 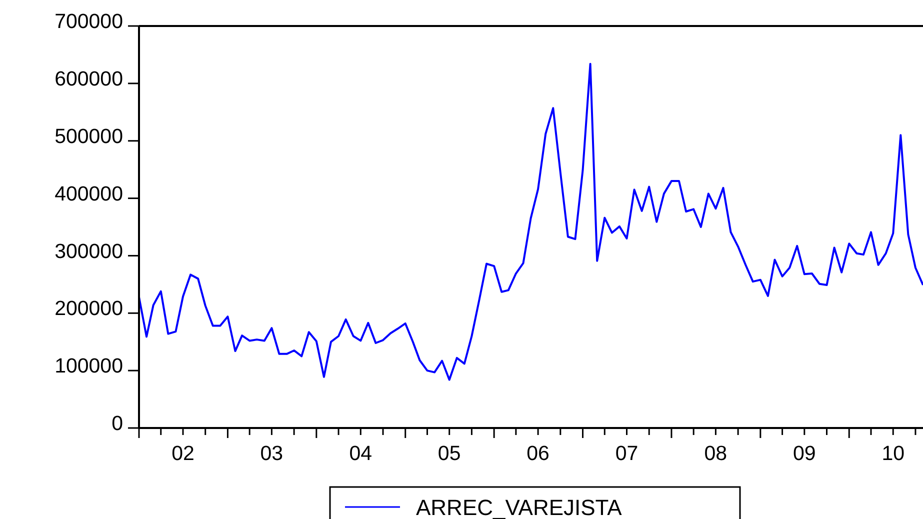 I want to click on x-tick-label: 02, so click(x=183, y=453).